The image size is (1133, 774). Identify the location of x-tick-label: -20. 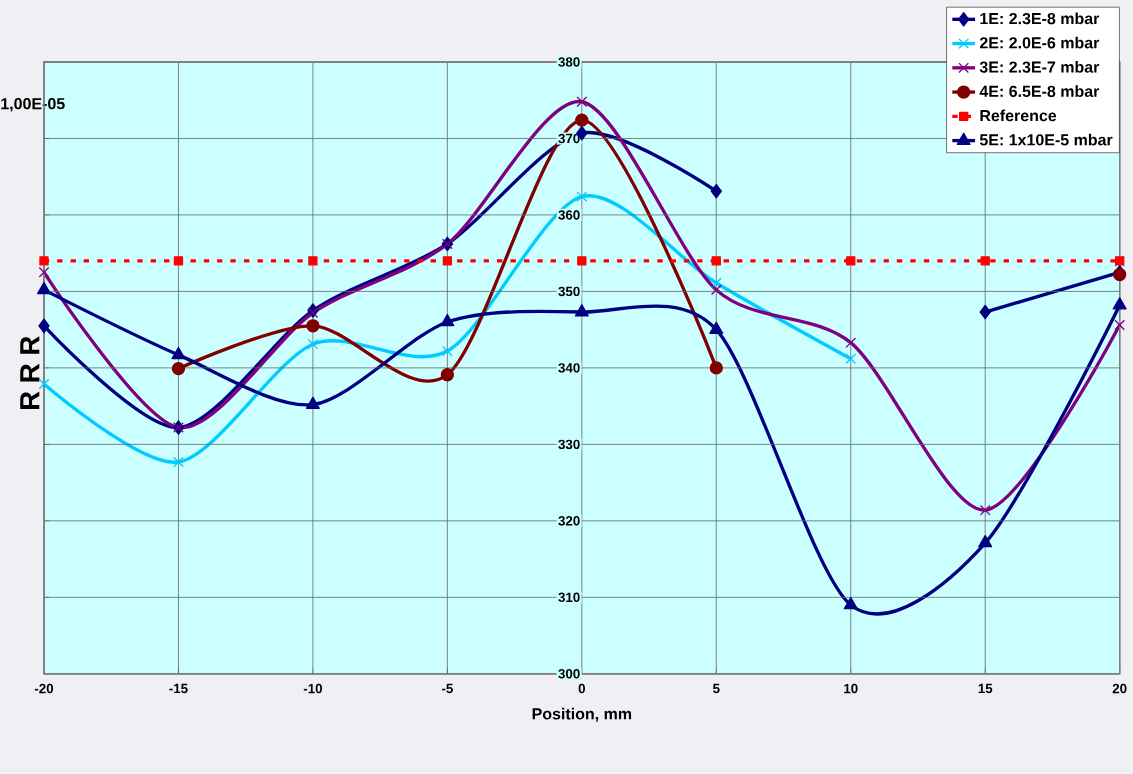
(44, 688).